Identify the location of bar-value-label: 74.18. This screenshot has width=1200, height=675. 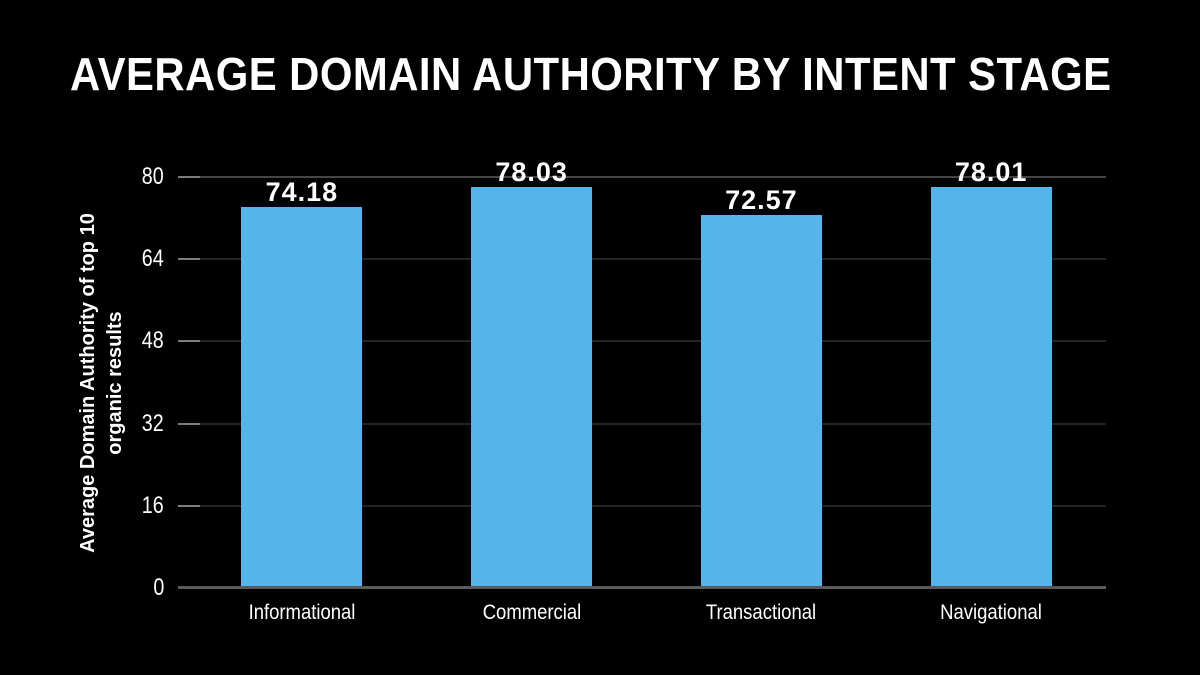
(302, 191).